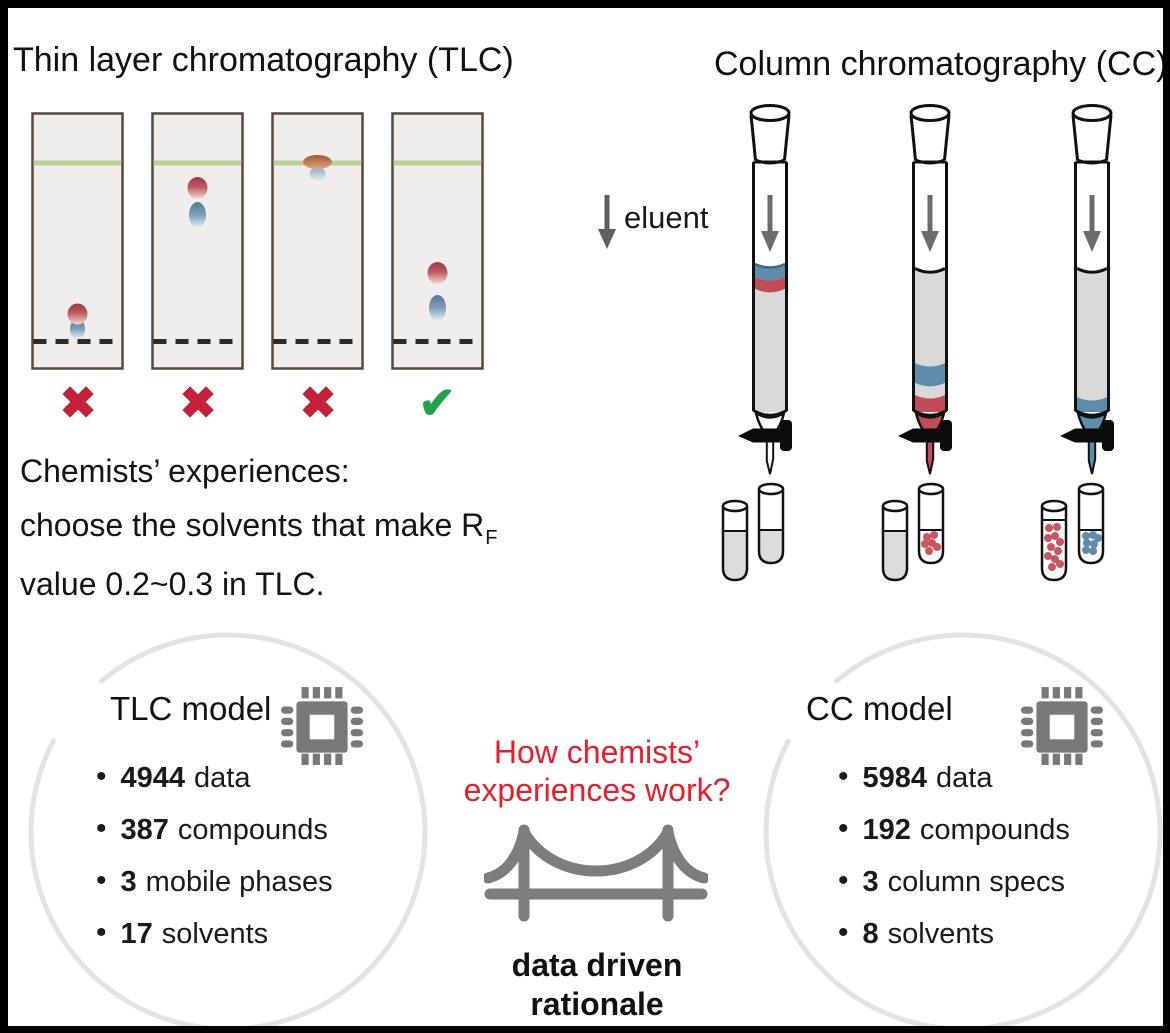 This screenshot has height=1033, width=1170. Describe the element at coordinates (597, 752) in the screenshot. I see `question-line-1: How chemists’` at that location.